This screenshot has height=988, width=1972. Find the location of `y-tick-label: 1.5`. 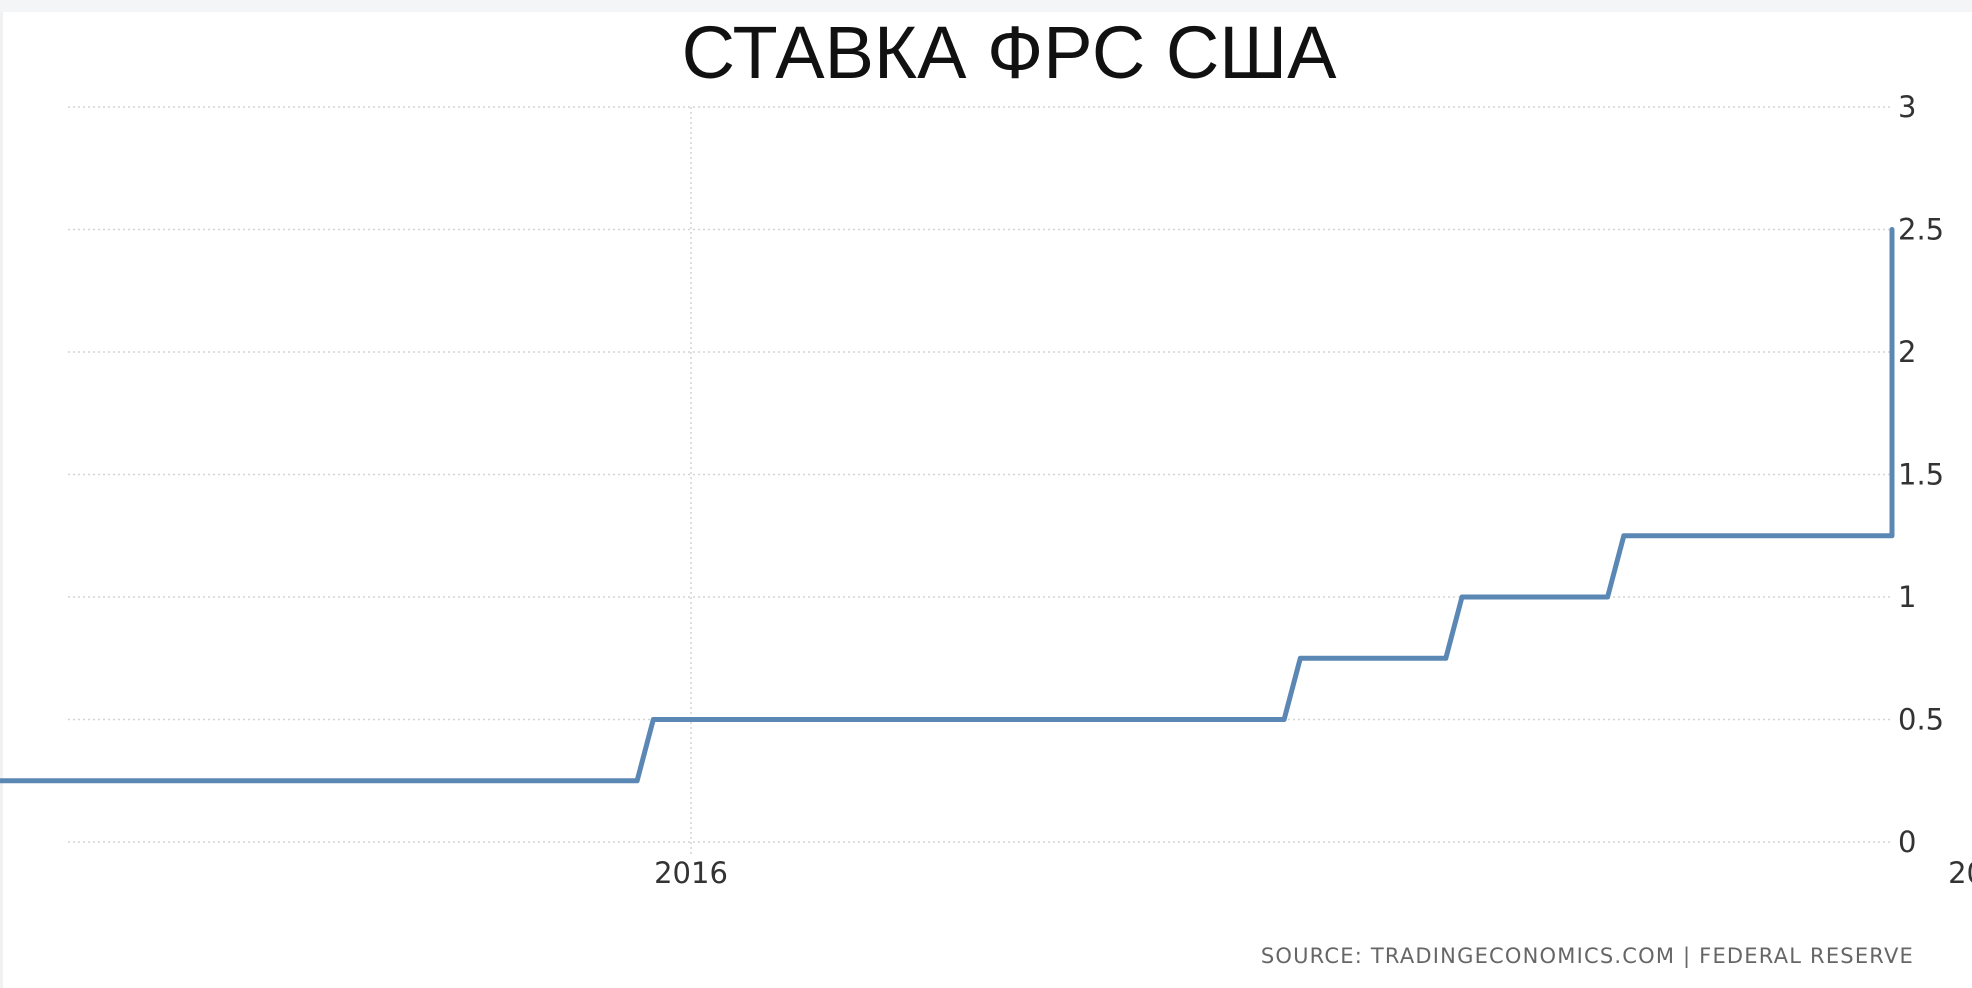

y-tick-label: 1.5 is located at coordinates (1921, 475).